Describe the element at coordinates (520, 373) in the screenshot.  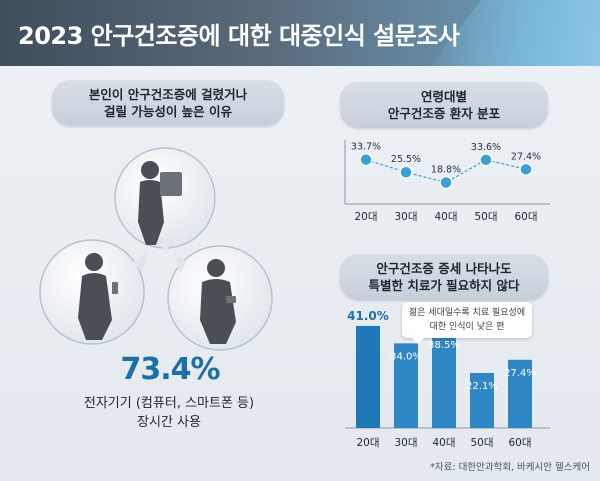
I see `bar-data-label: 27.4%` at that location.